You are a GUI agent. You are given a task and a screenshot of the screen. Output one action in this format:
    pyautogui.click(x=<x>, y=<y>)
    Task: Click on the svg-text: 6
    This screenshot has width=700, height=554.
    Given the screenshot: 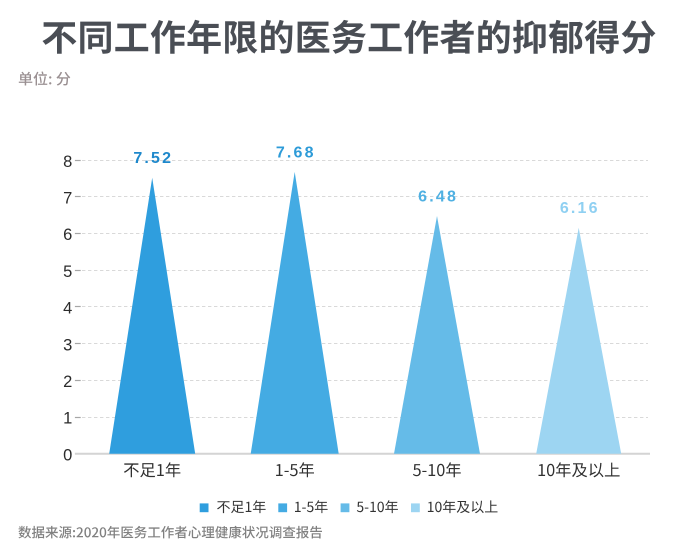 What is the action you would take?
    pyautogui.click(x=67, y=235)
    